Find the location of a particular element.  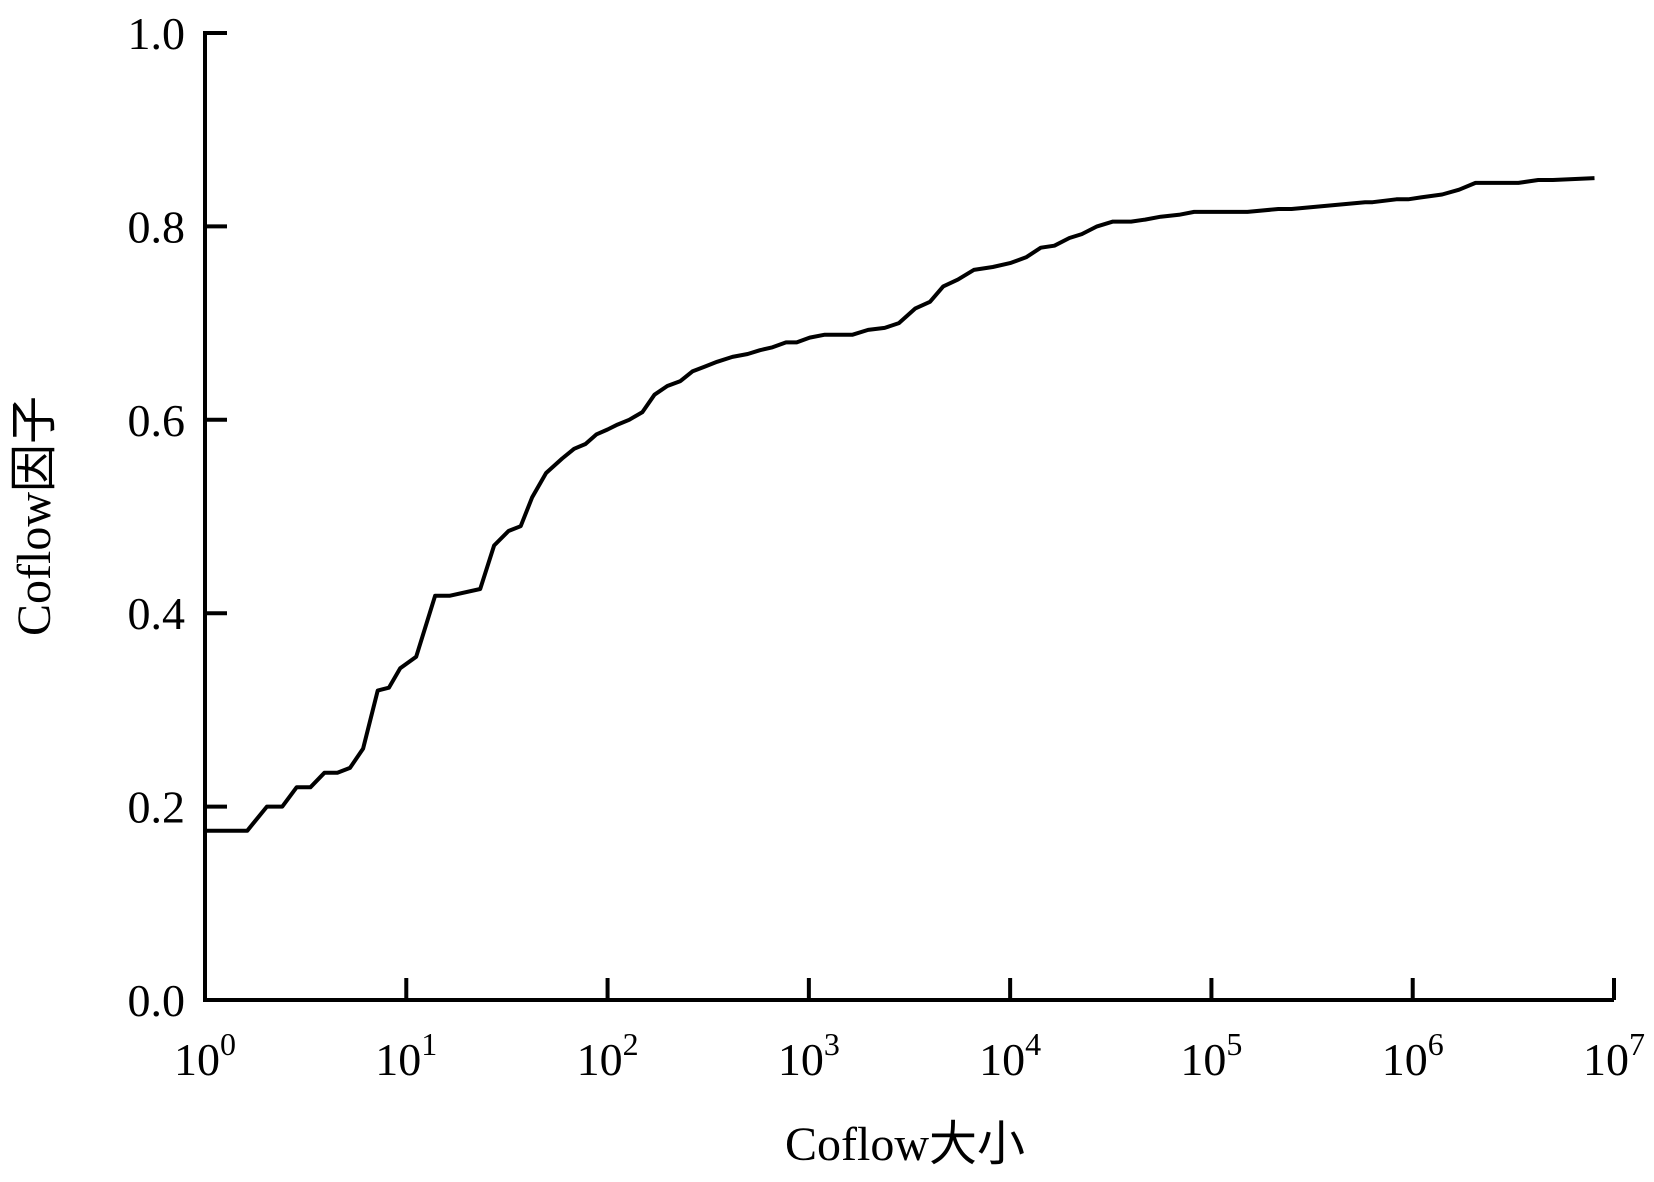

x-tick-label: 10¹ is located at coordinates (406, 1055).